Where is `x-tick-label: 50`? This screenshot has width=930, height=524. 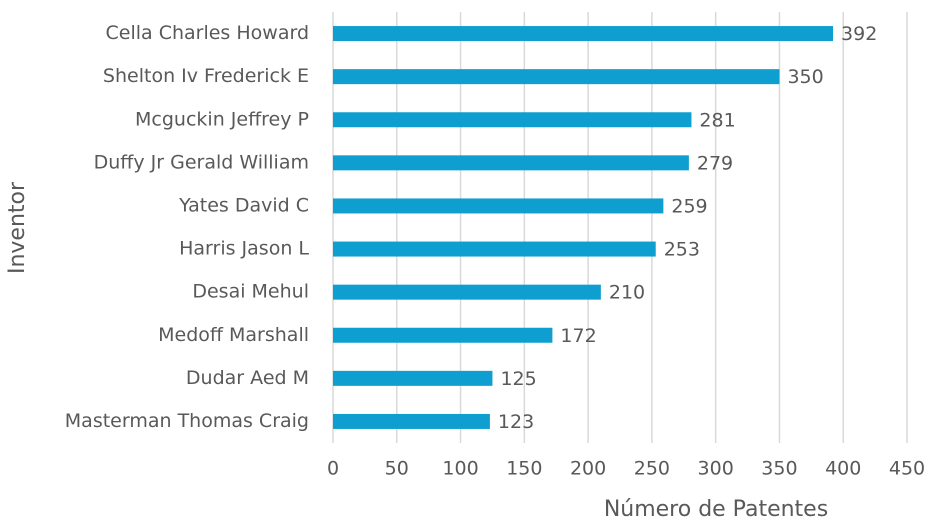 x-tick-label: 50 is located at coordinates (397, 469).